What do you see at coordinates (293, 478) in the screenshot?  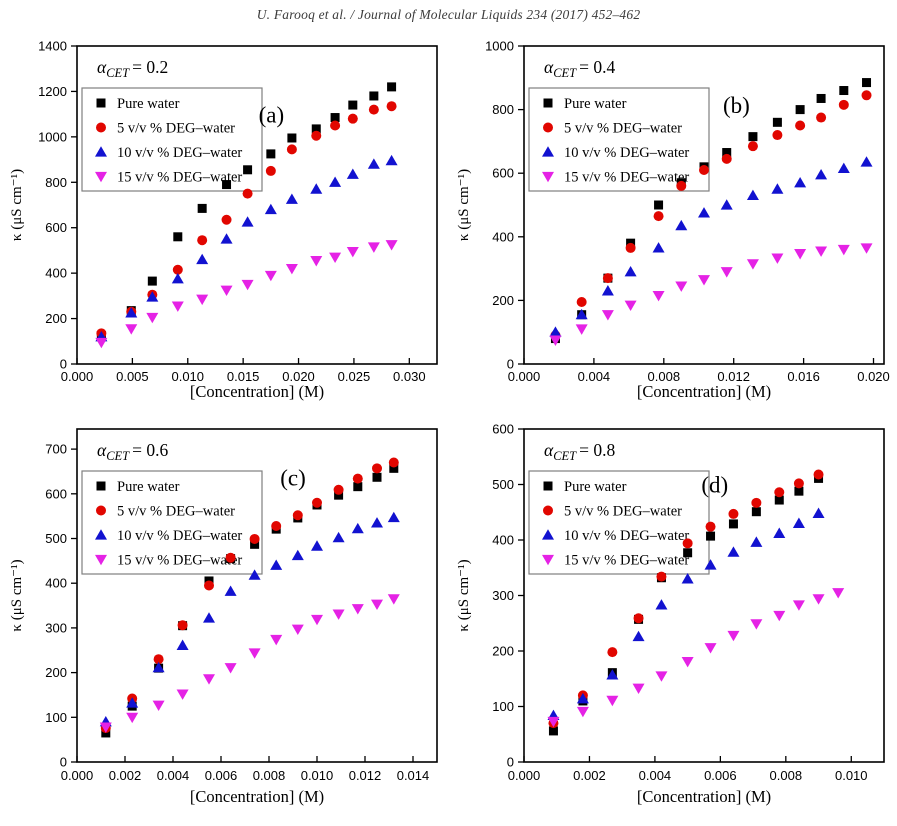 I see `panel-letter-label: (c)` at bounding box center [293, 478].